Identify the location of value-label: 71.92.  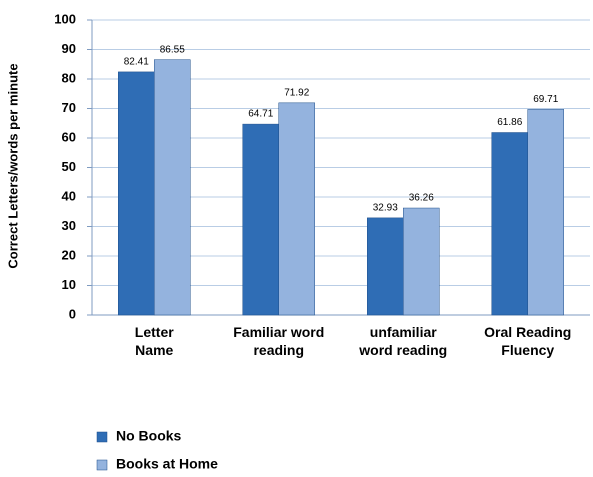
(296, 92).